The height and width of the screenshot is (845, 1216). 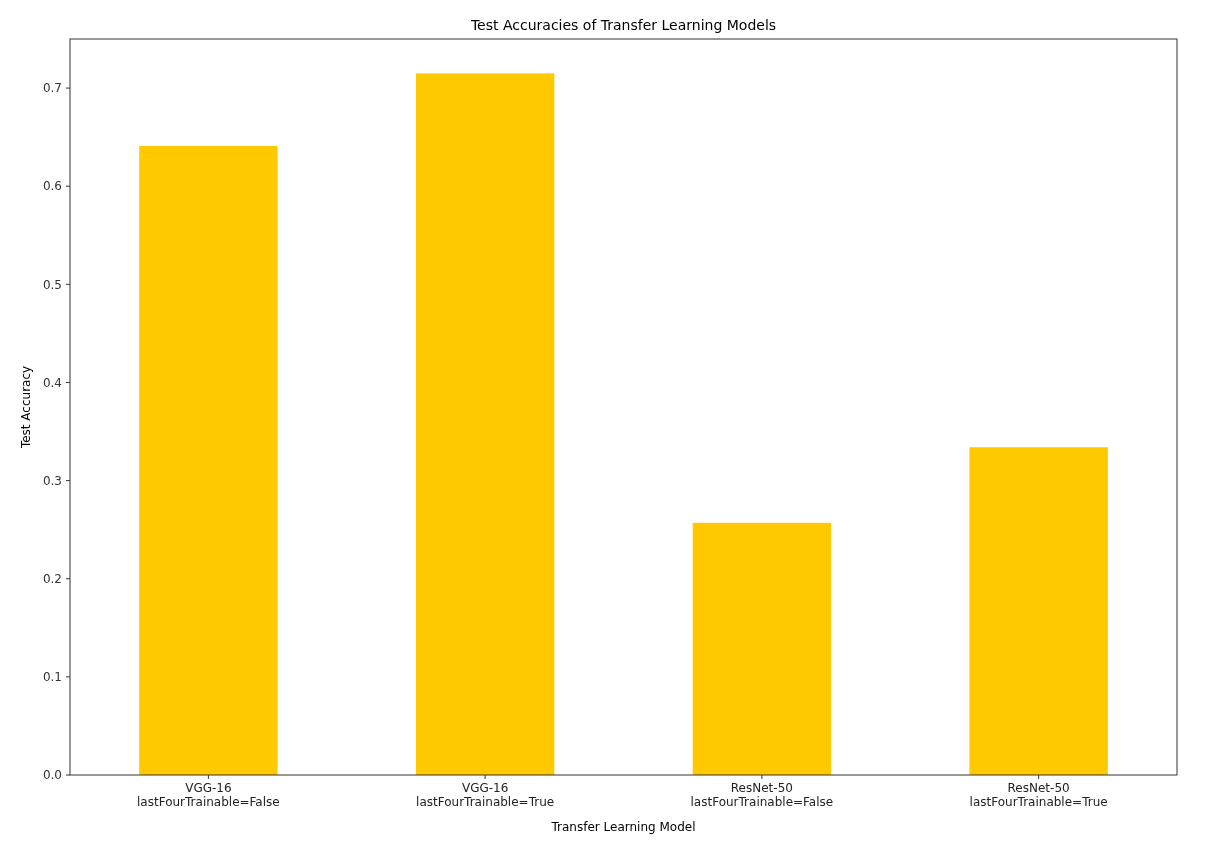 What do you see at coordinates (52, 284) in the screenshot?
I see `y-tick-label: 0.5` at bounding box center [52, 284].